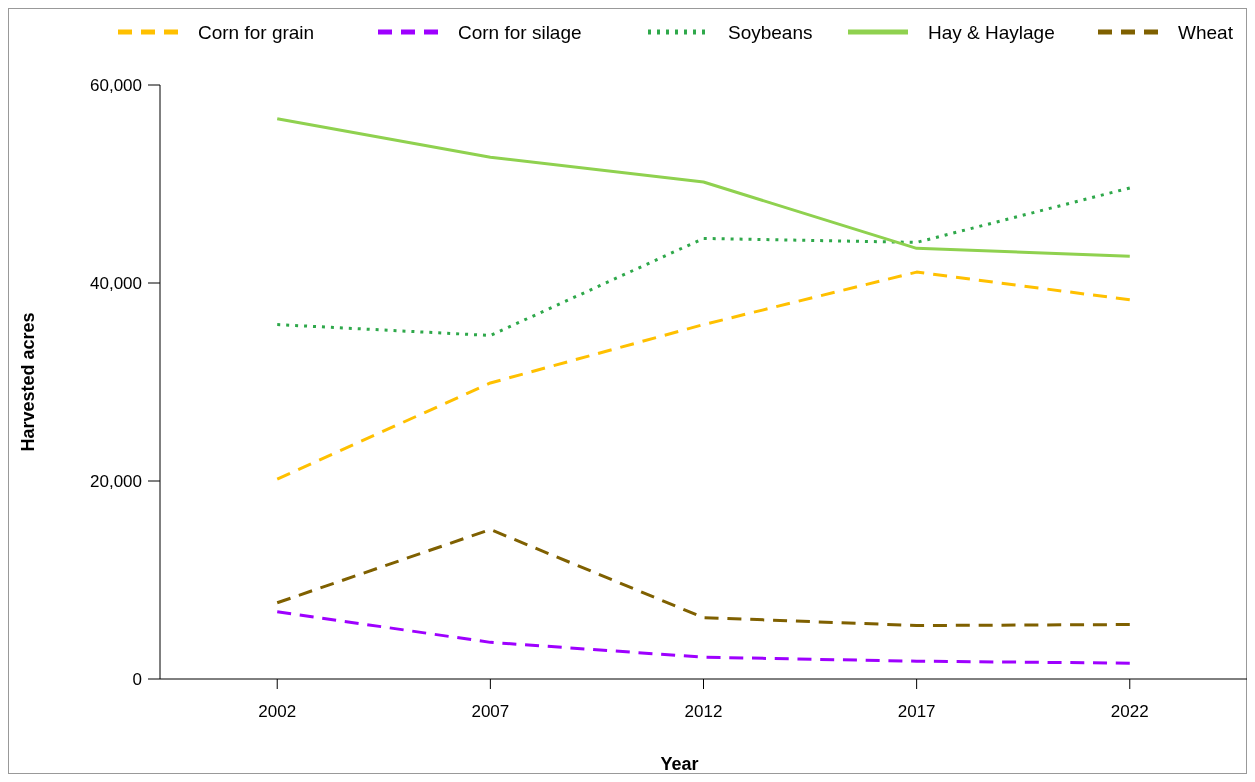 This screenshot has width=1255, height=782. I want to click on y-tick-label: 60,000, so click(116, 85).